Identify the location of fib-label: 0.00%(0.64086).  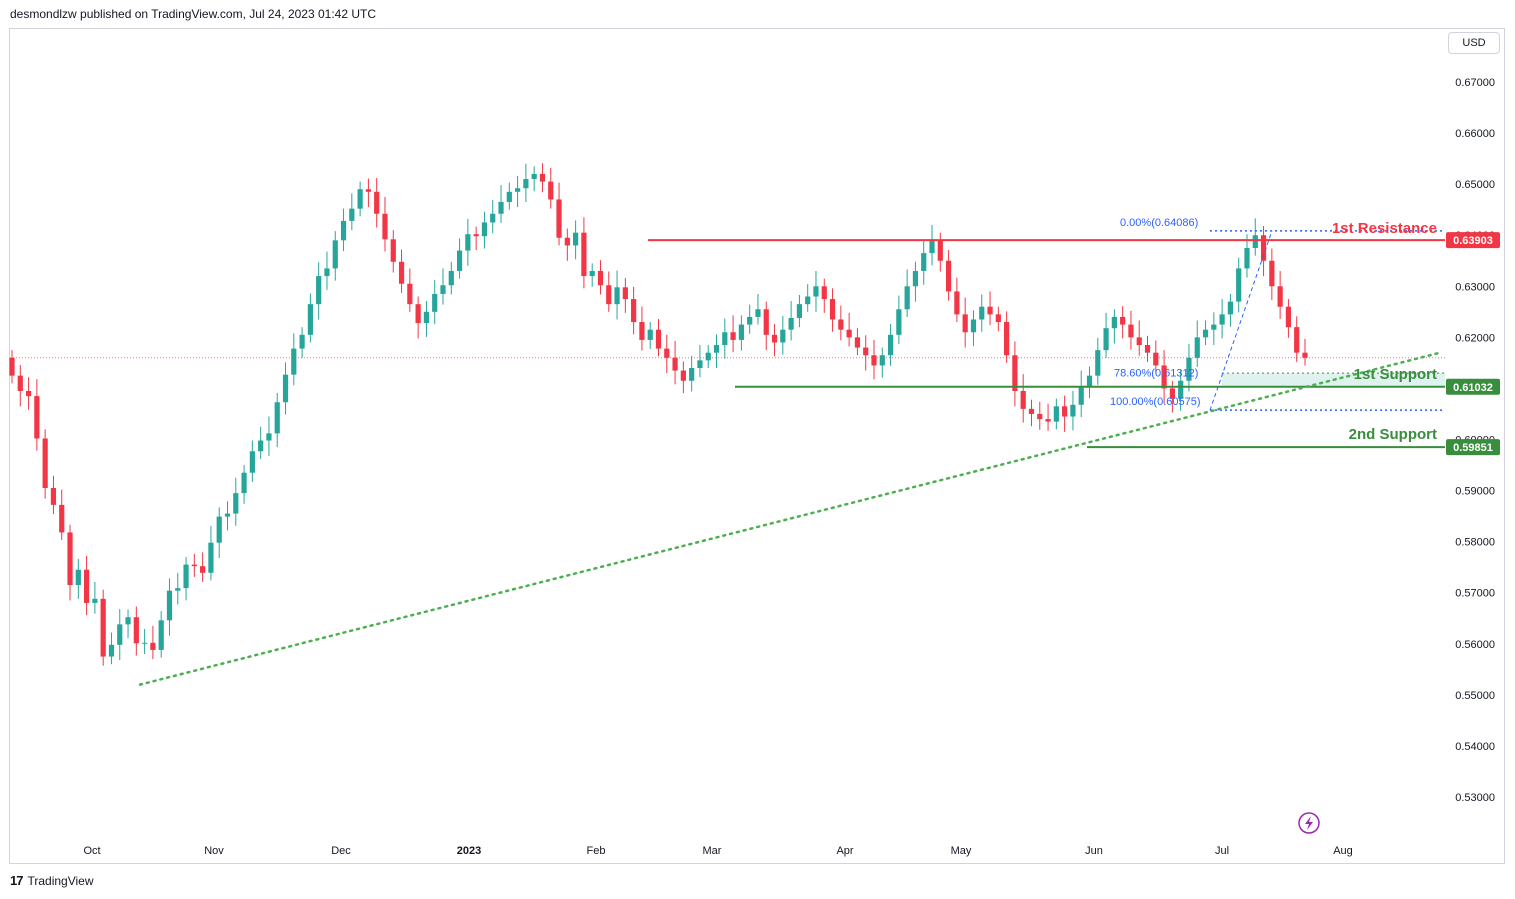
(1159, 223).